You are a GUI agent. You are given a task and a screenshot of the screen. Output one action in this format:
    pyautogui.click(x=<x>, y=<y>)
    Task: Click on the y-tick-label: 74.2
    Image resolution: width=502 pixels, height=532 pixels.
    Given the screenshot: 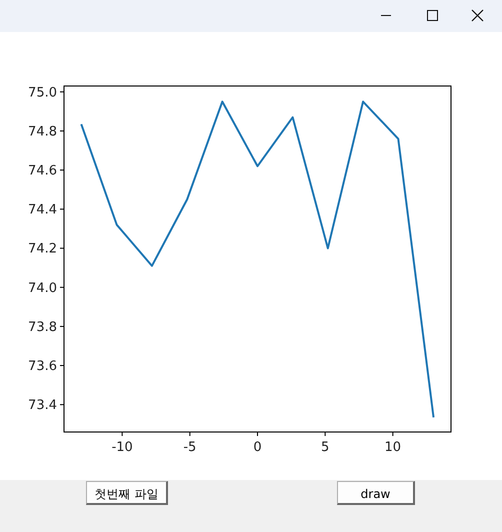 What is the action you would take?
    pyautogui.click(x=42, y=249)
    